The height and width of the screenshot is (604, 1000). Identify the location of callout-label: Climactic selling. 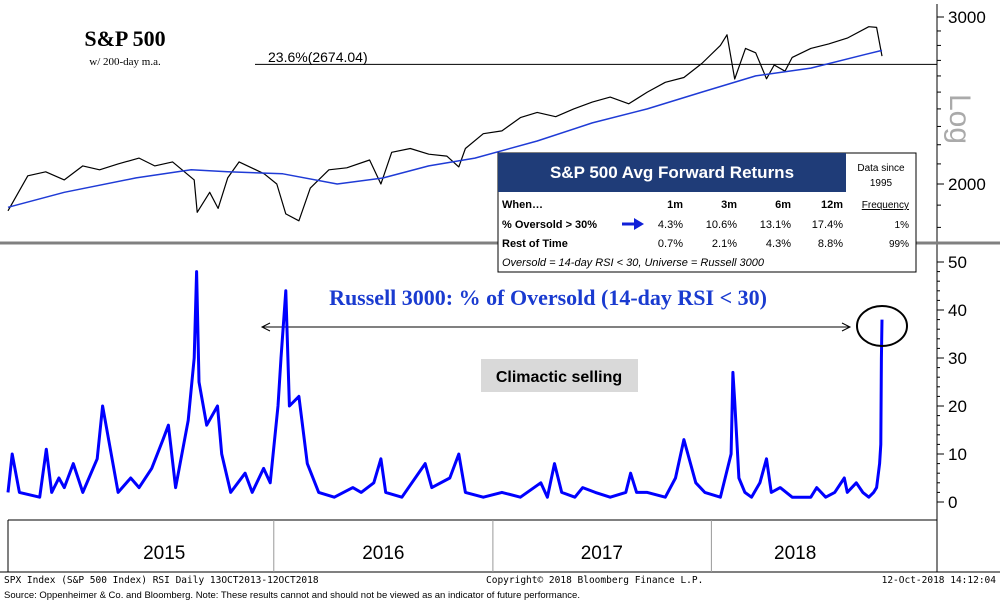
(559, 377).